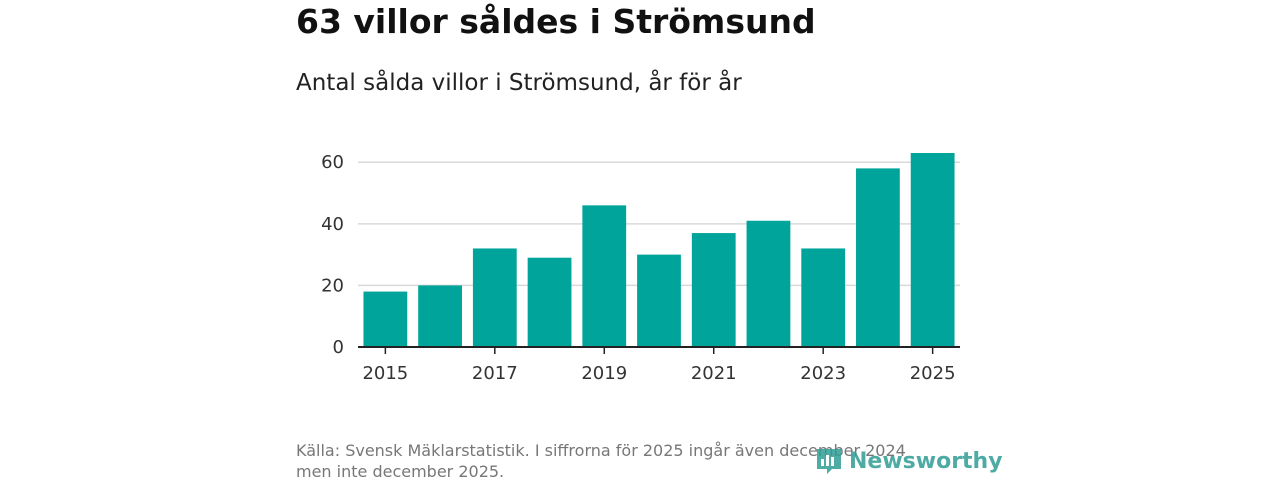 The image size is (1280, 482). I want to click on y-tick-label: 60, so click(332, 162).